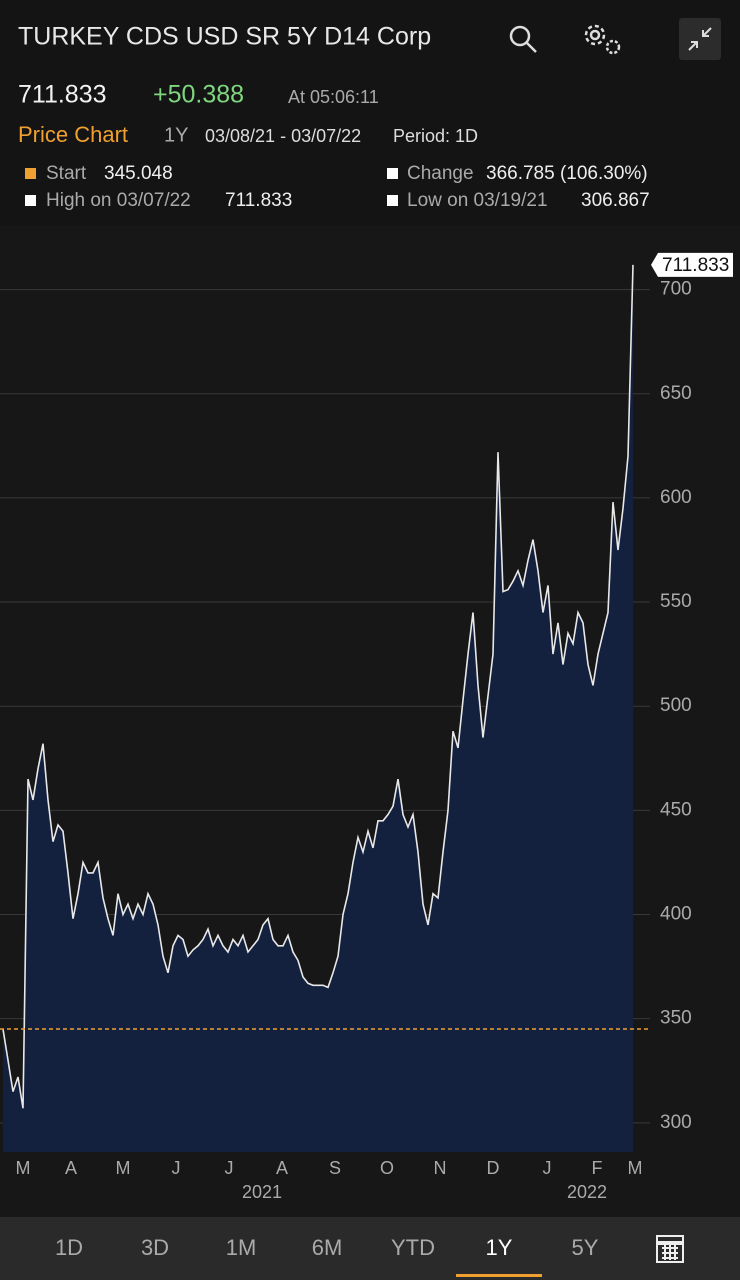  Describe the element at coordinates (676, 809) in the screenshot. I see `y-tick-label: 450` at that location.